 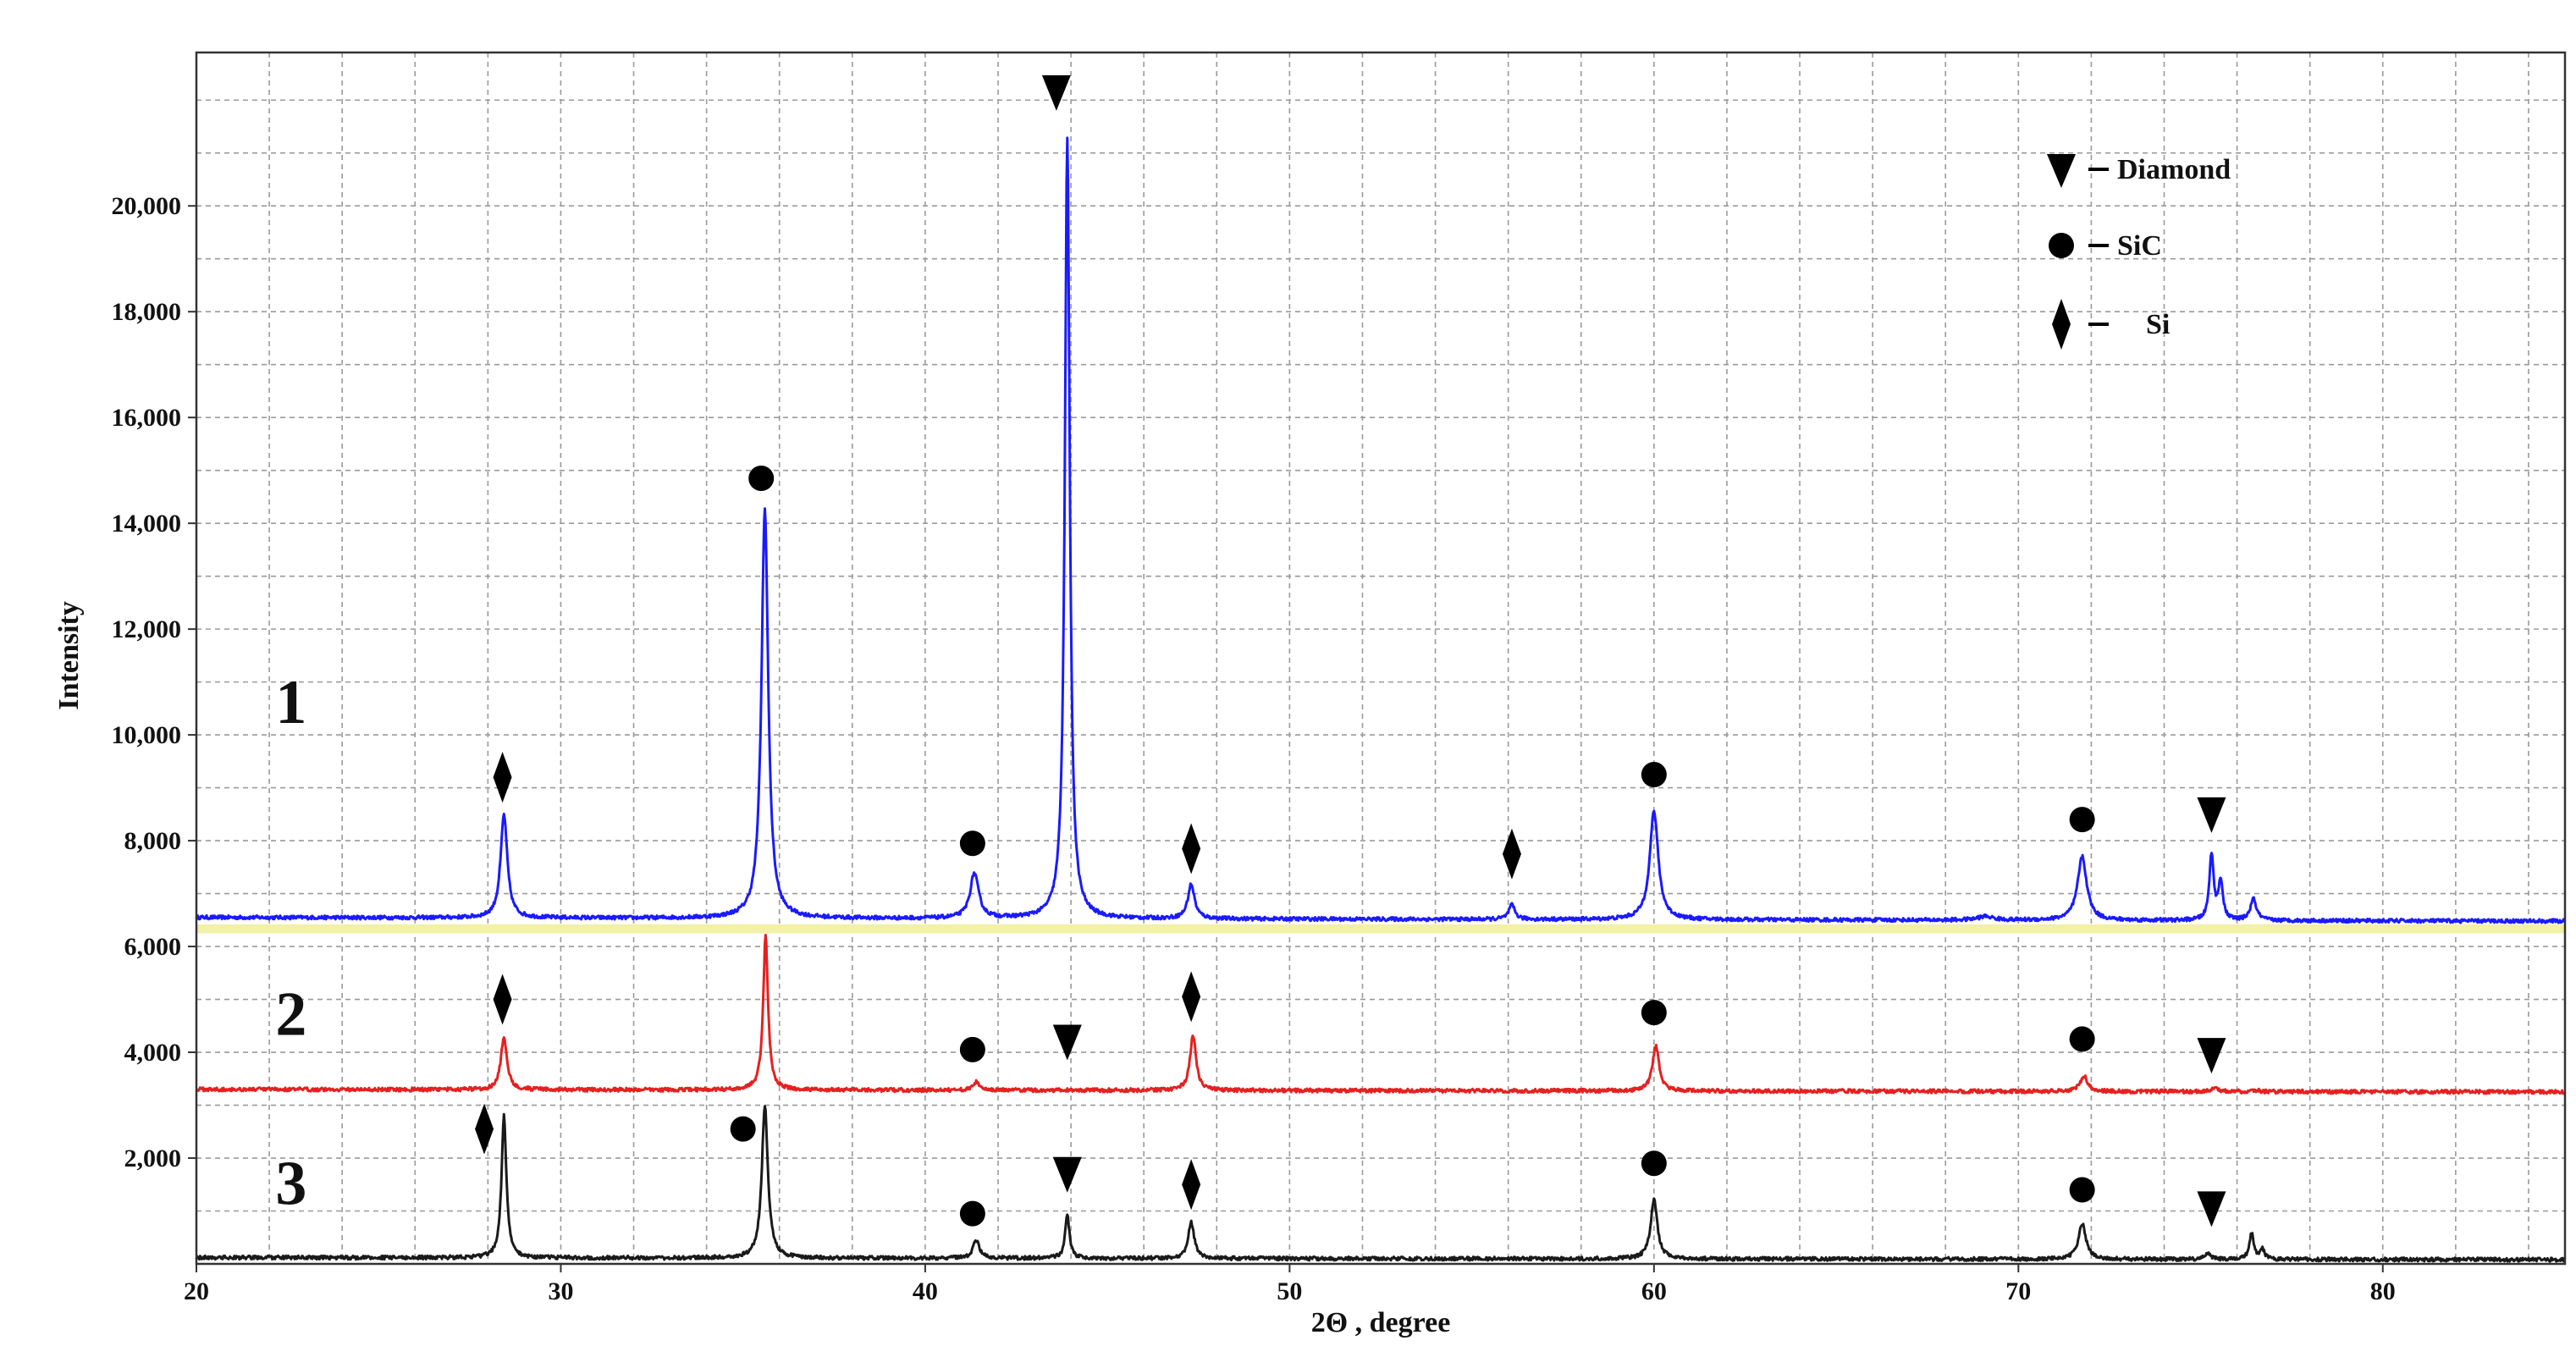 I want to click on legend-label: Si, so click(x=2158, y=324).